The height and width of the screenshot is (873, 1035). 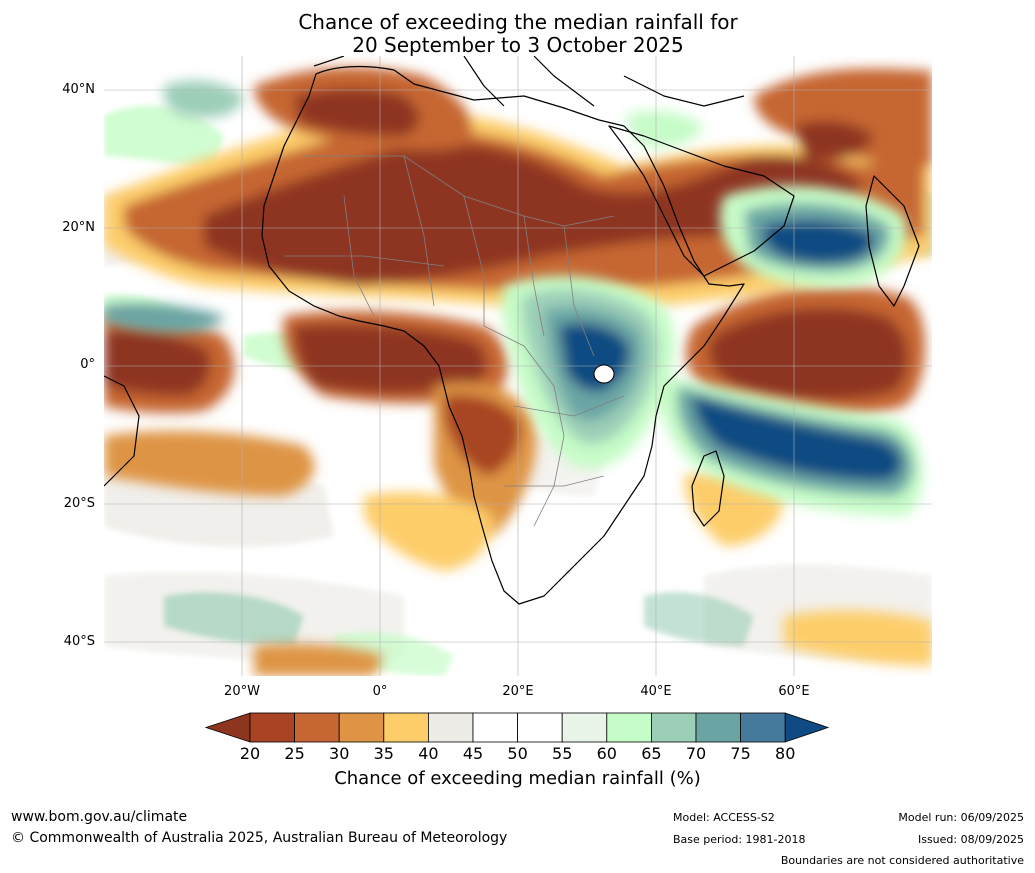 I want to click on colorbar, so click(x=517, y=727).